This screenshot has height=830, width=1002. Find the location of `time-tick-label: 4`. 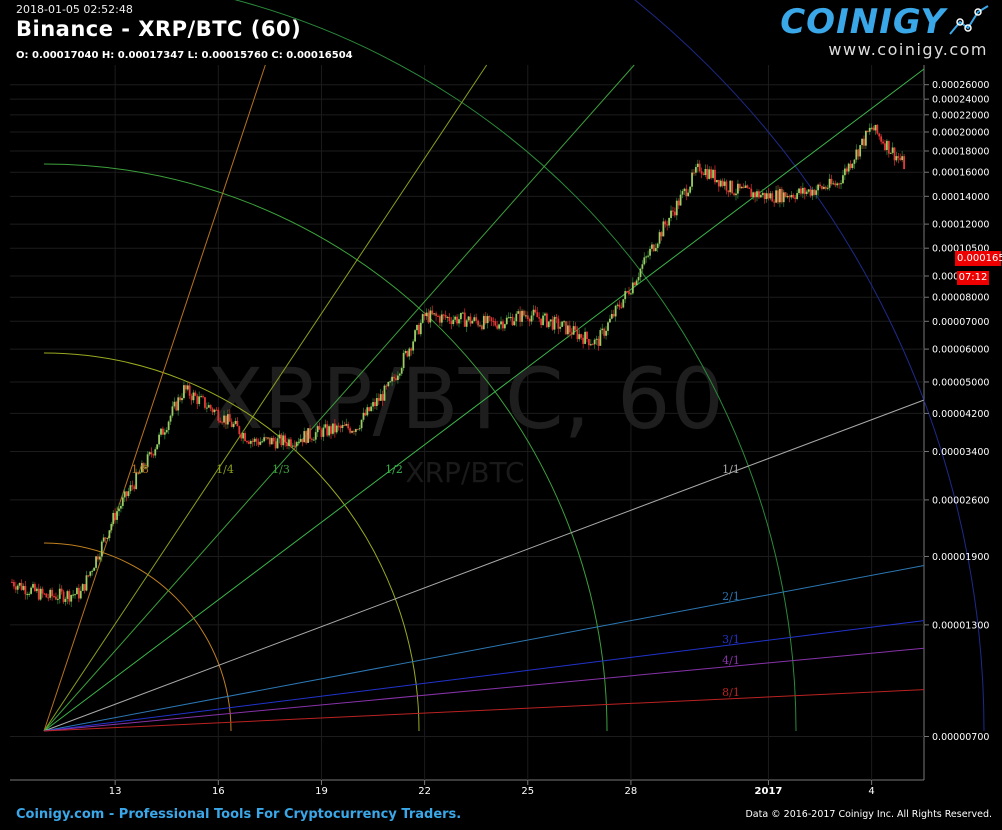

time-tick-label: 4 is located at coordinates (871, 791).